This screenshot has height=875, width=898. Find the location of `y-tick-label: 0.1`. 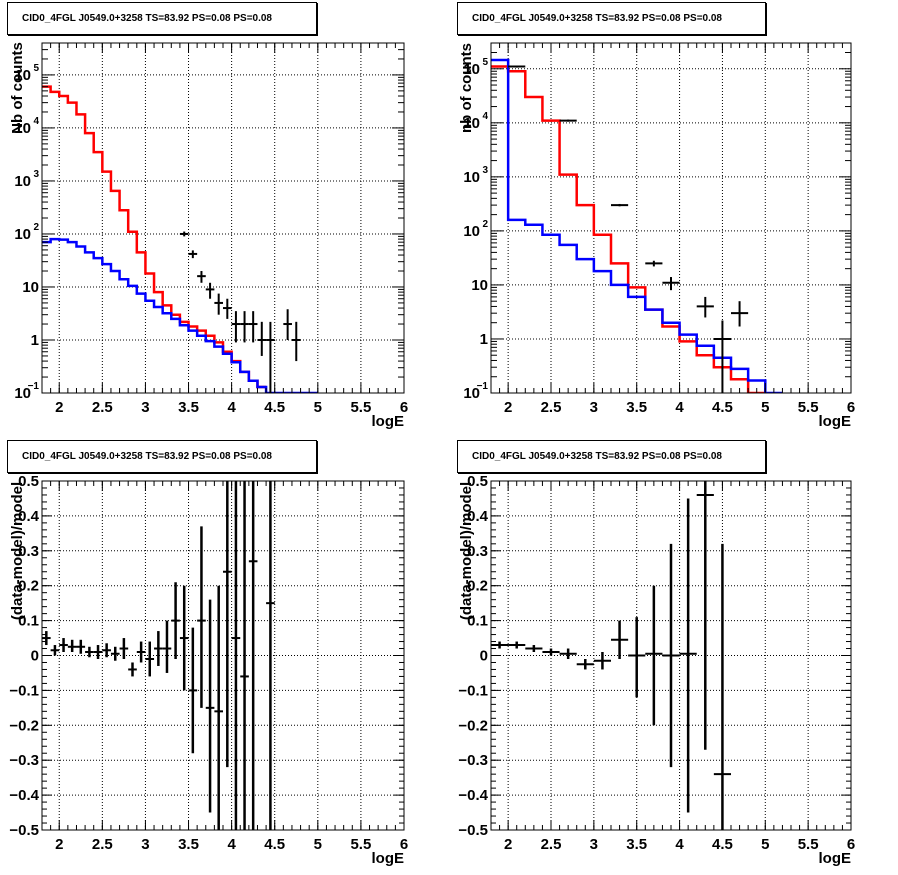

y-tick-label: 0.1 is located at coordinates (28, 621).